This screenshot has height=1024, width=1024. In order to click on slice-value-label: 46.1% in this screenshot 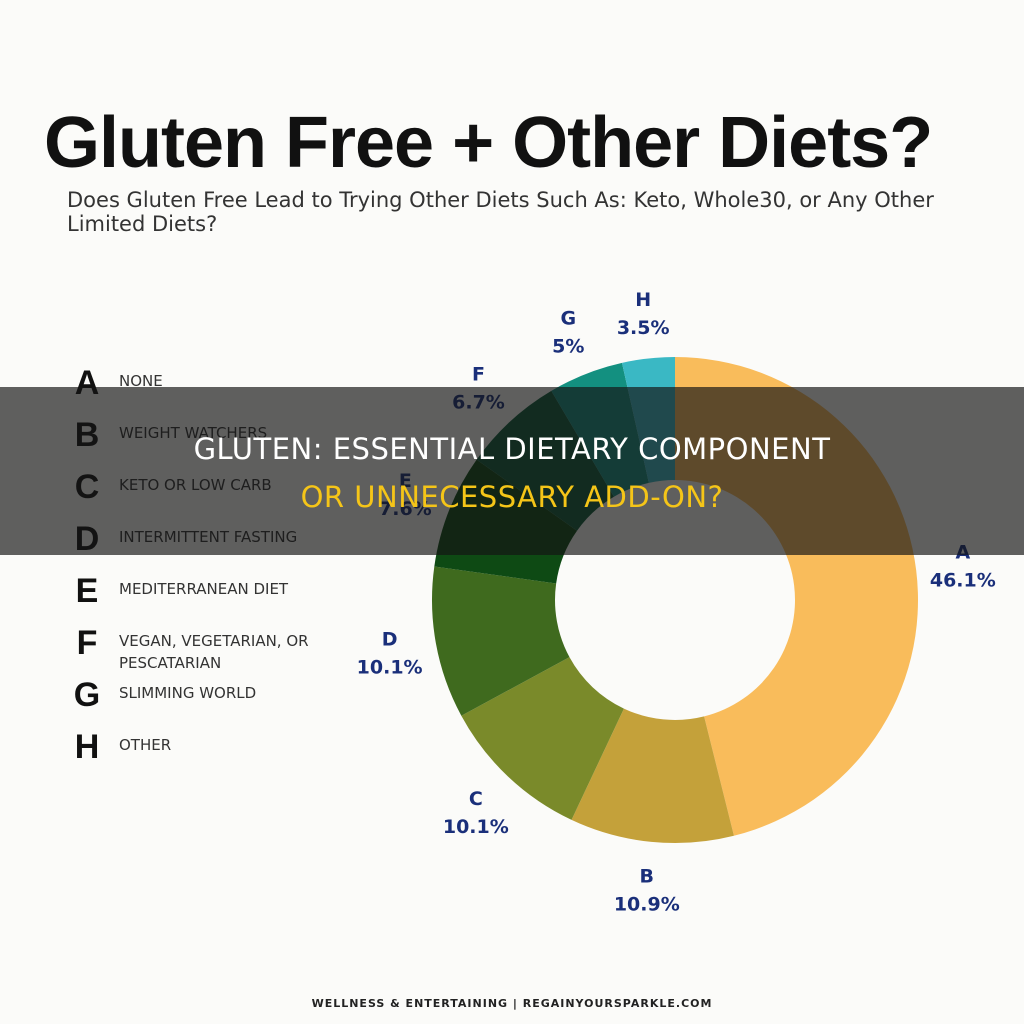, I will do `click(963, 581)`.